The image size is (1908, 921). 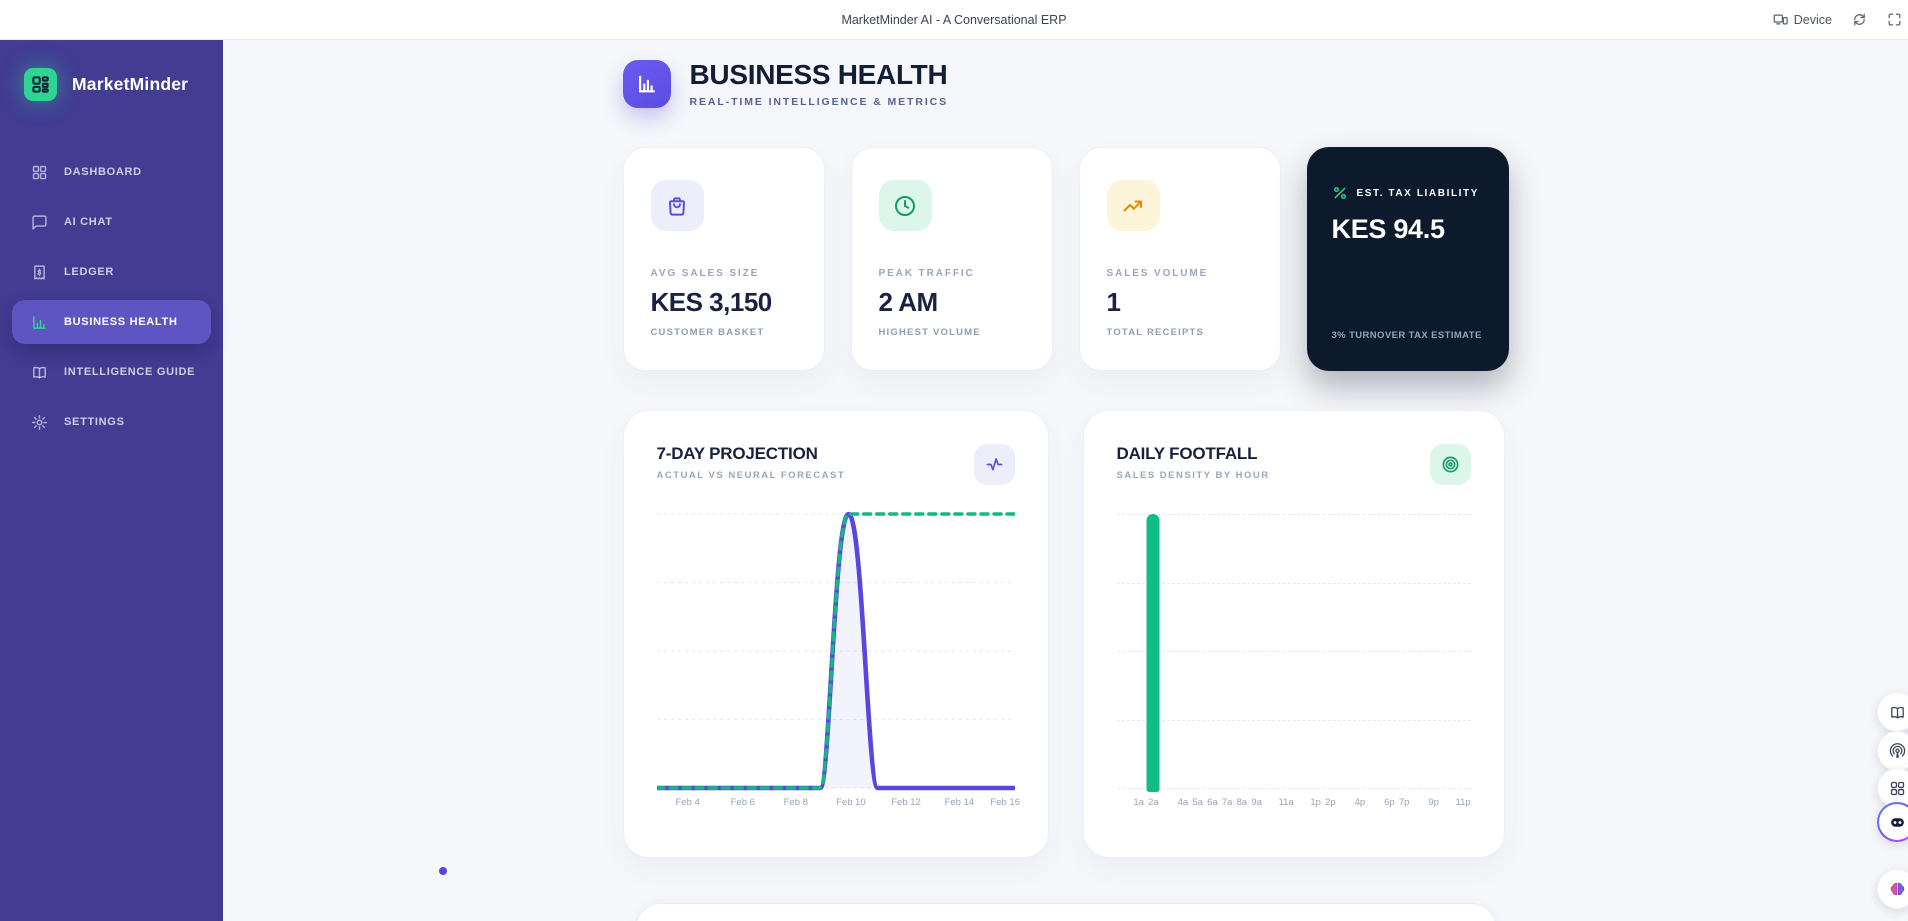 What do you see at coordinates (1183, 802) in the screenshot?
I see `x-tick: 4a` at bounding box center [1183, 802].